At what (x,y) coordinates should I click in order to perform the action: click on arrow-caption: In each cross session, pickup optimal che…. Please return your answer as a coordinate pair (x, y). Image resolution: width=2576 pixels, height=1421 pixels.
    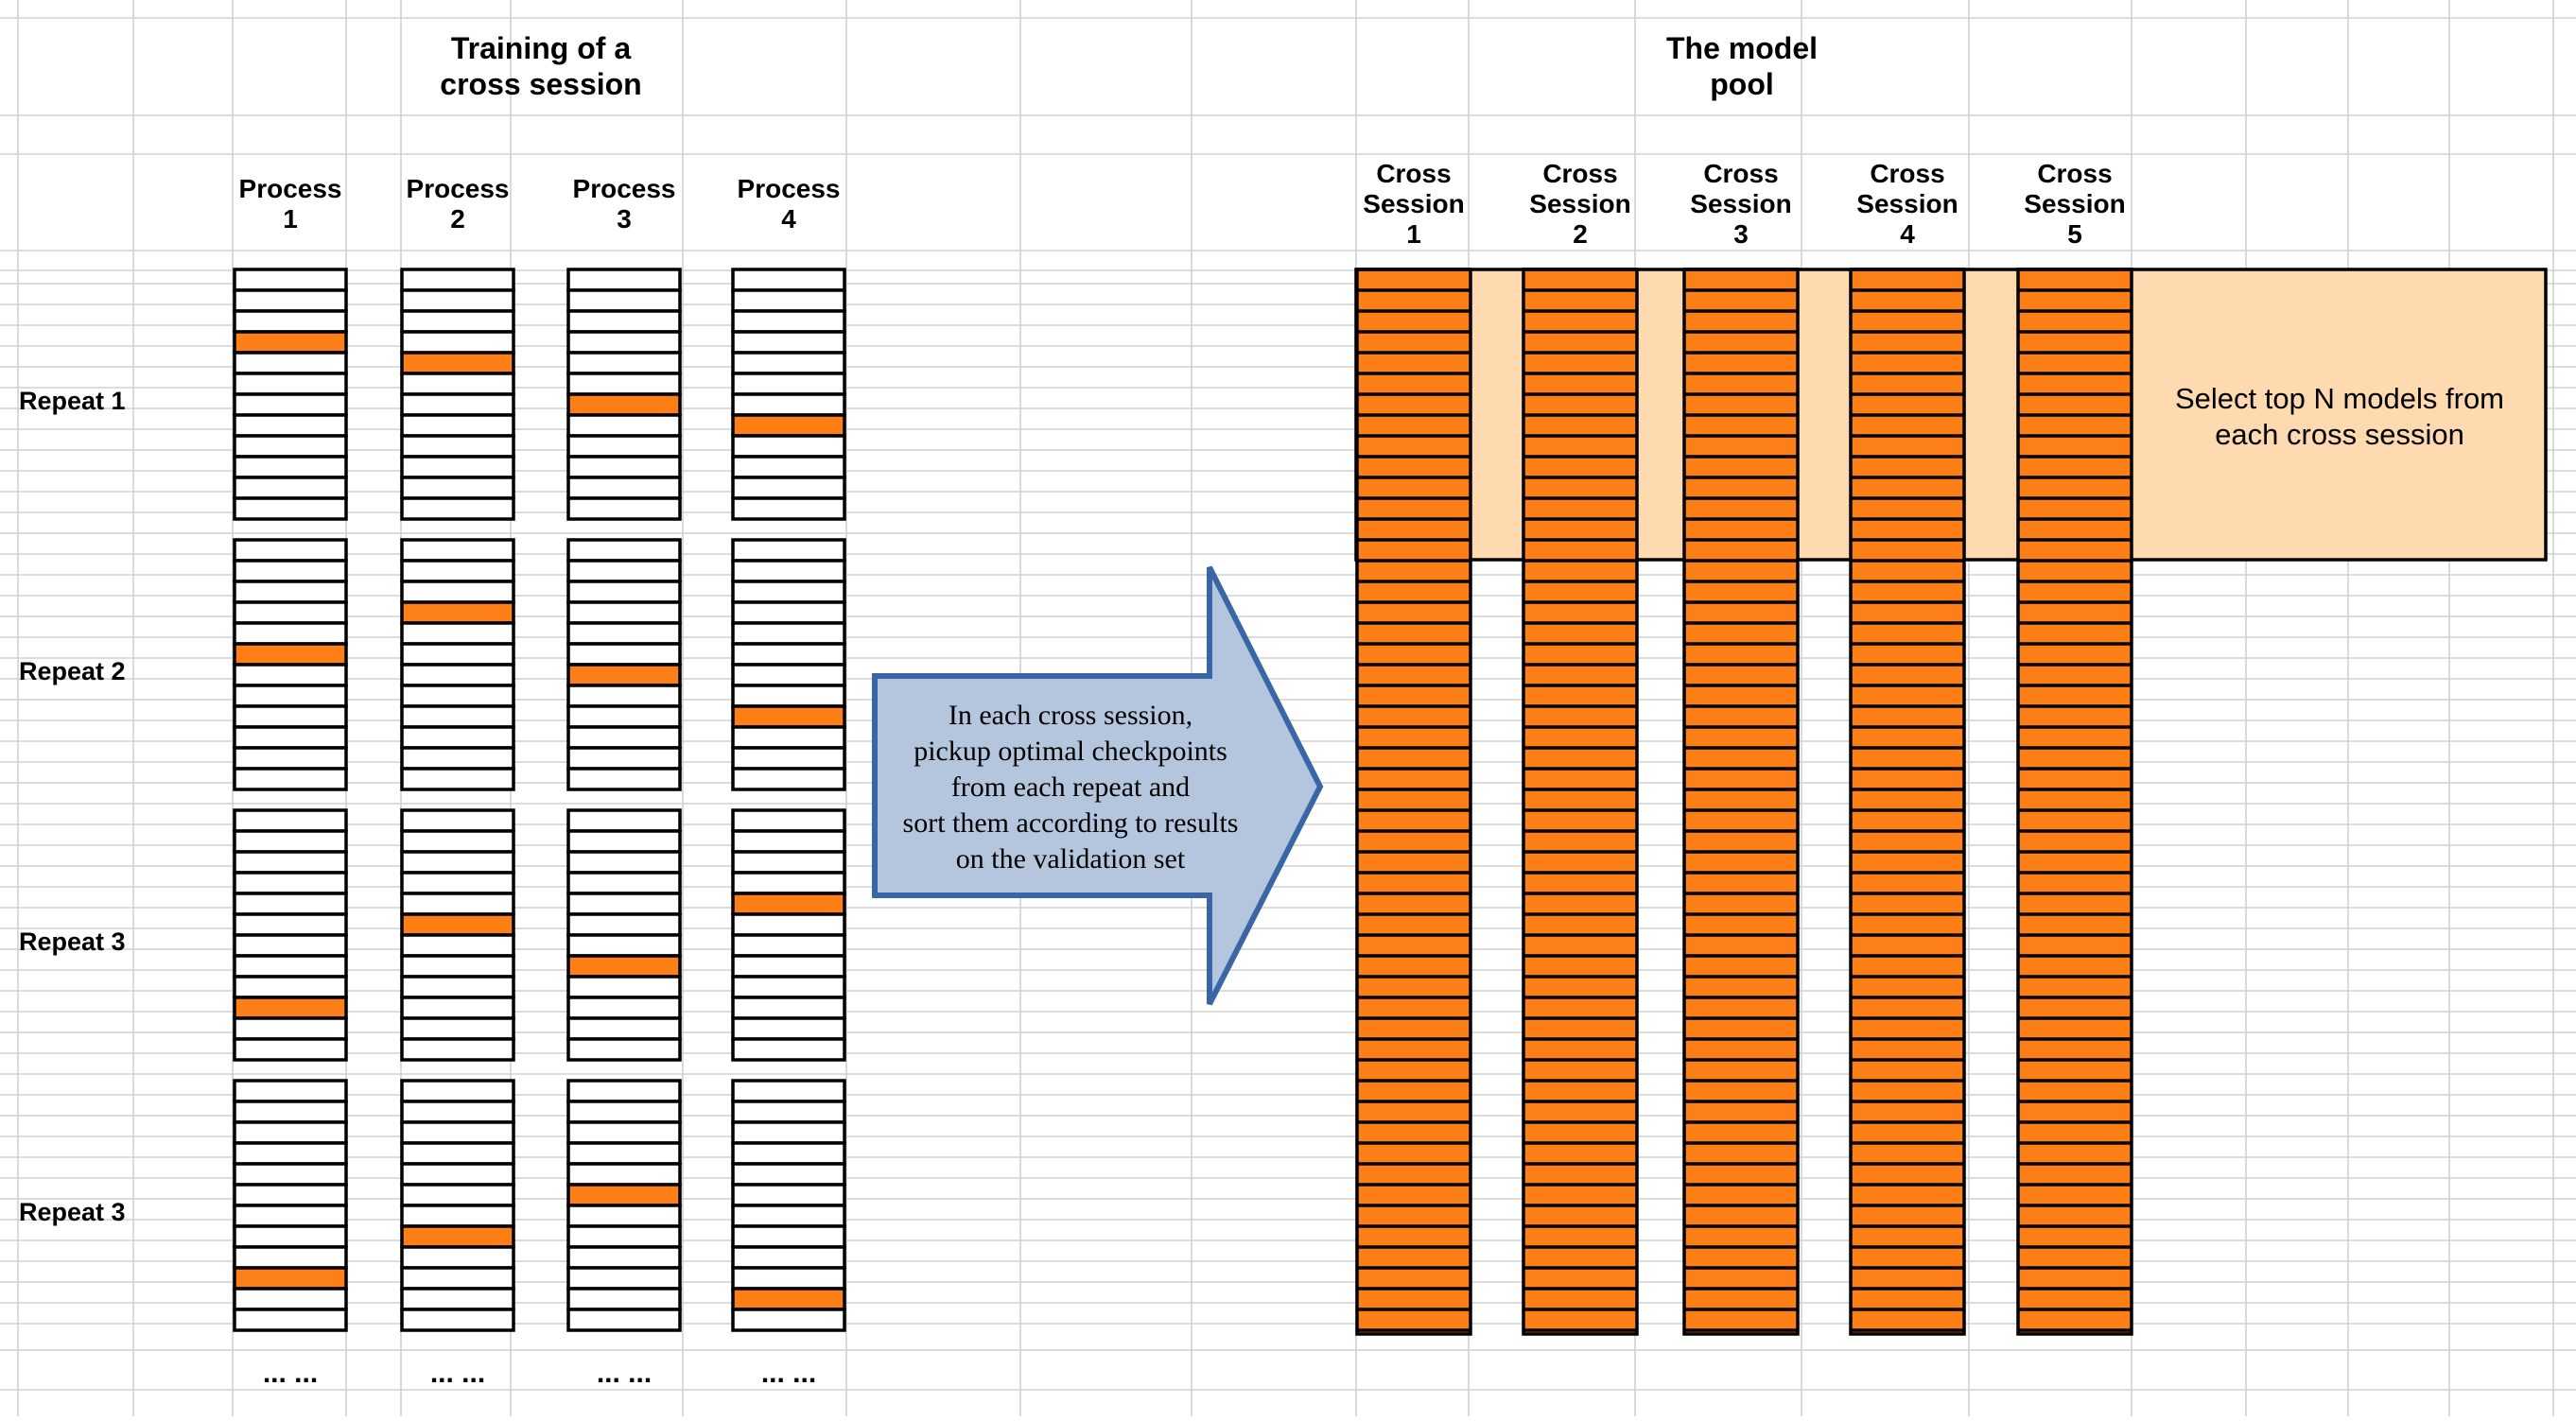
    Looking at the image, I should click on (1071, 787).